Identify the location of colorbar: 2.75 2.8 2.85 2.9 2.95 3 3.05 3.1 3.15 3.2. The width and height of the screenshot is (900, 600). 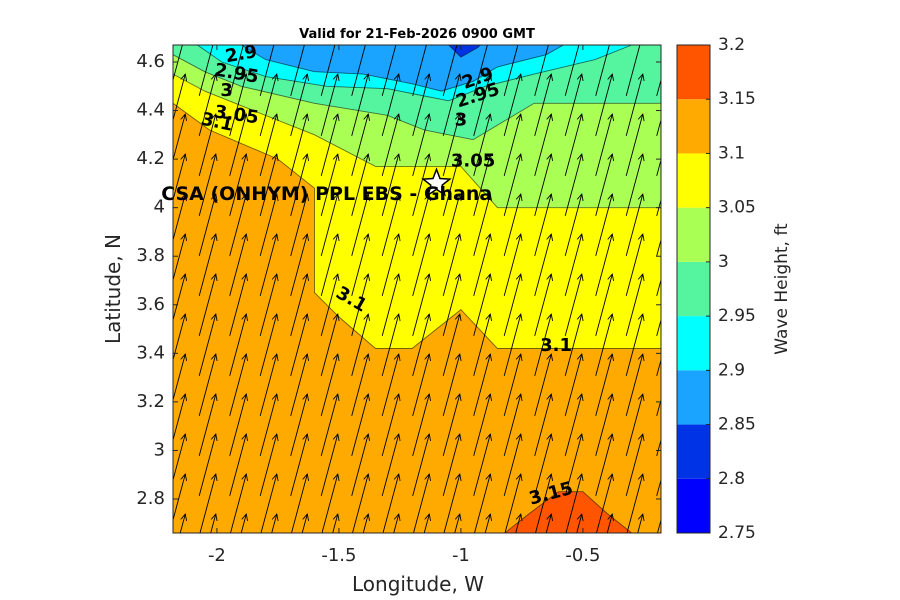
(716, 289).